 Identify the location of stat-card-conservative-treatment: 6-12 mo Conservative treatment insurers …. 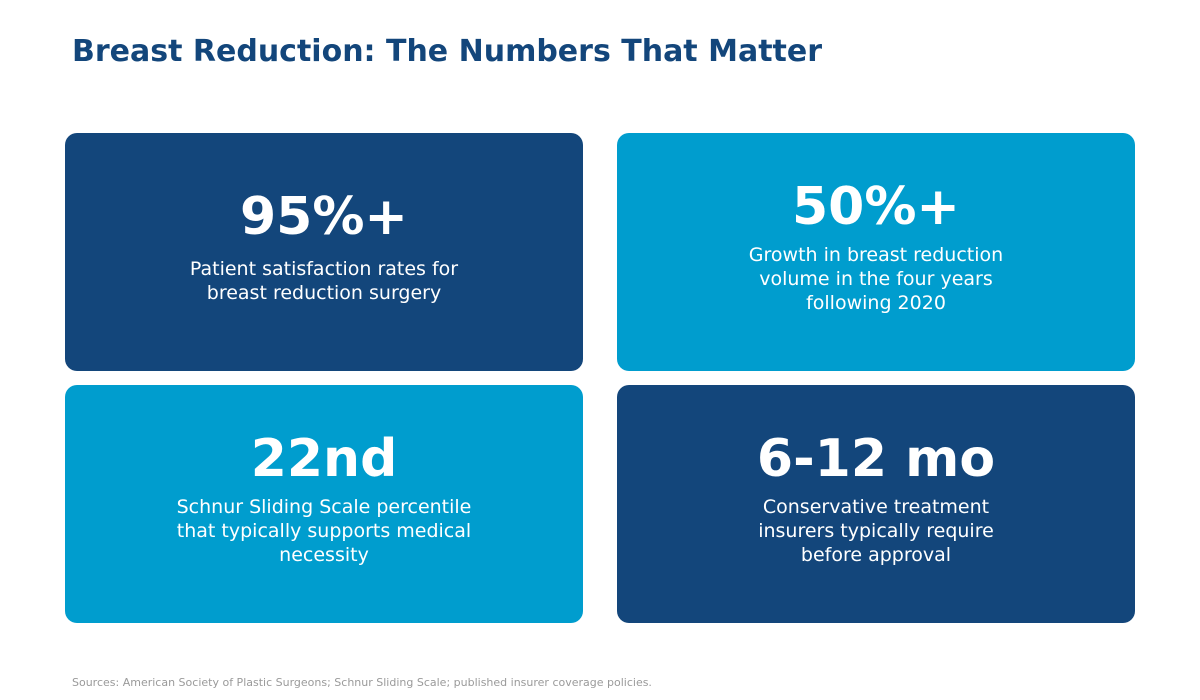
(876, 504).